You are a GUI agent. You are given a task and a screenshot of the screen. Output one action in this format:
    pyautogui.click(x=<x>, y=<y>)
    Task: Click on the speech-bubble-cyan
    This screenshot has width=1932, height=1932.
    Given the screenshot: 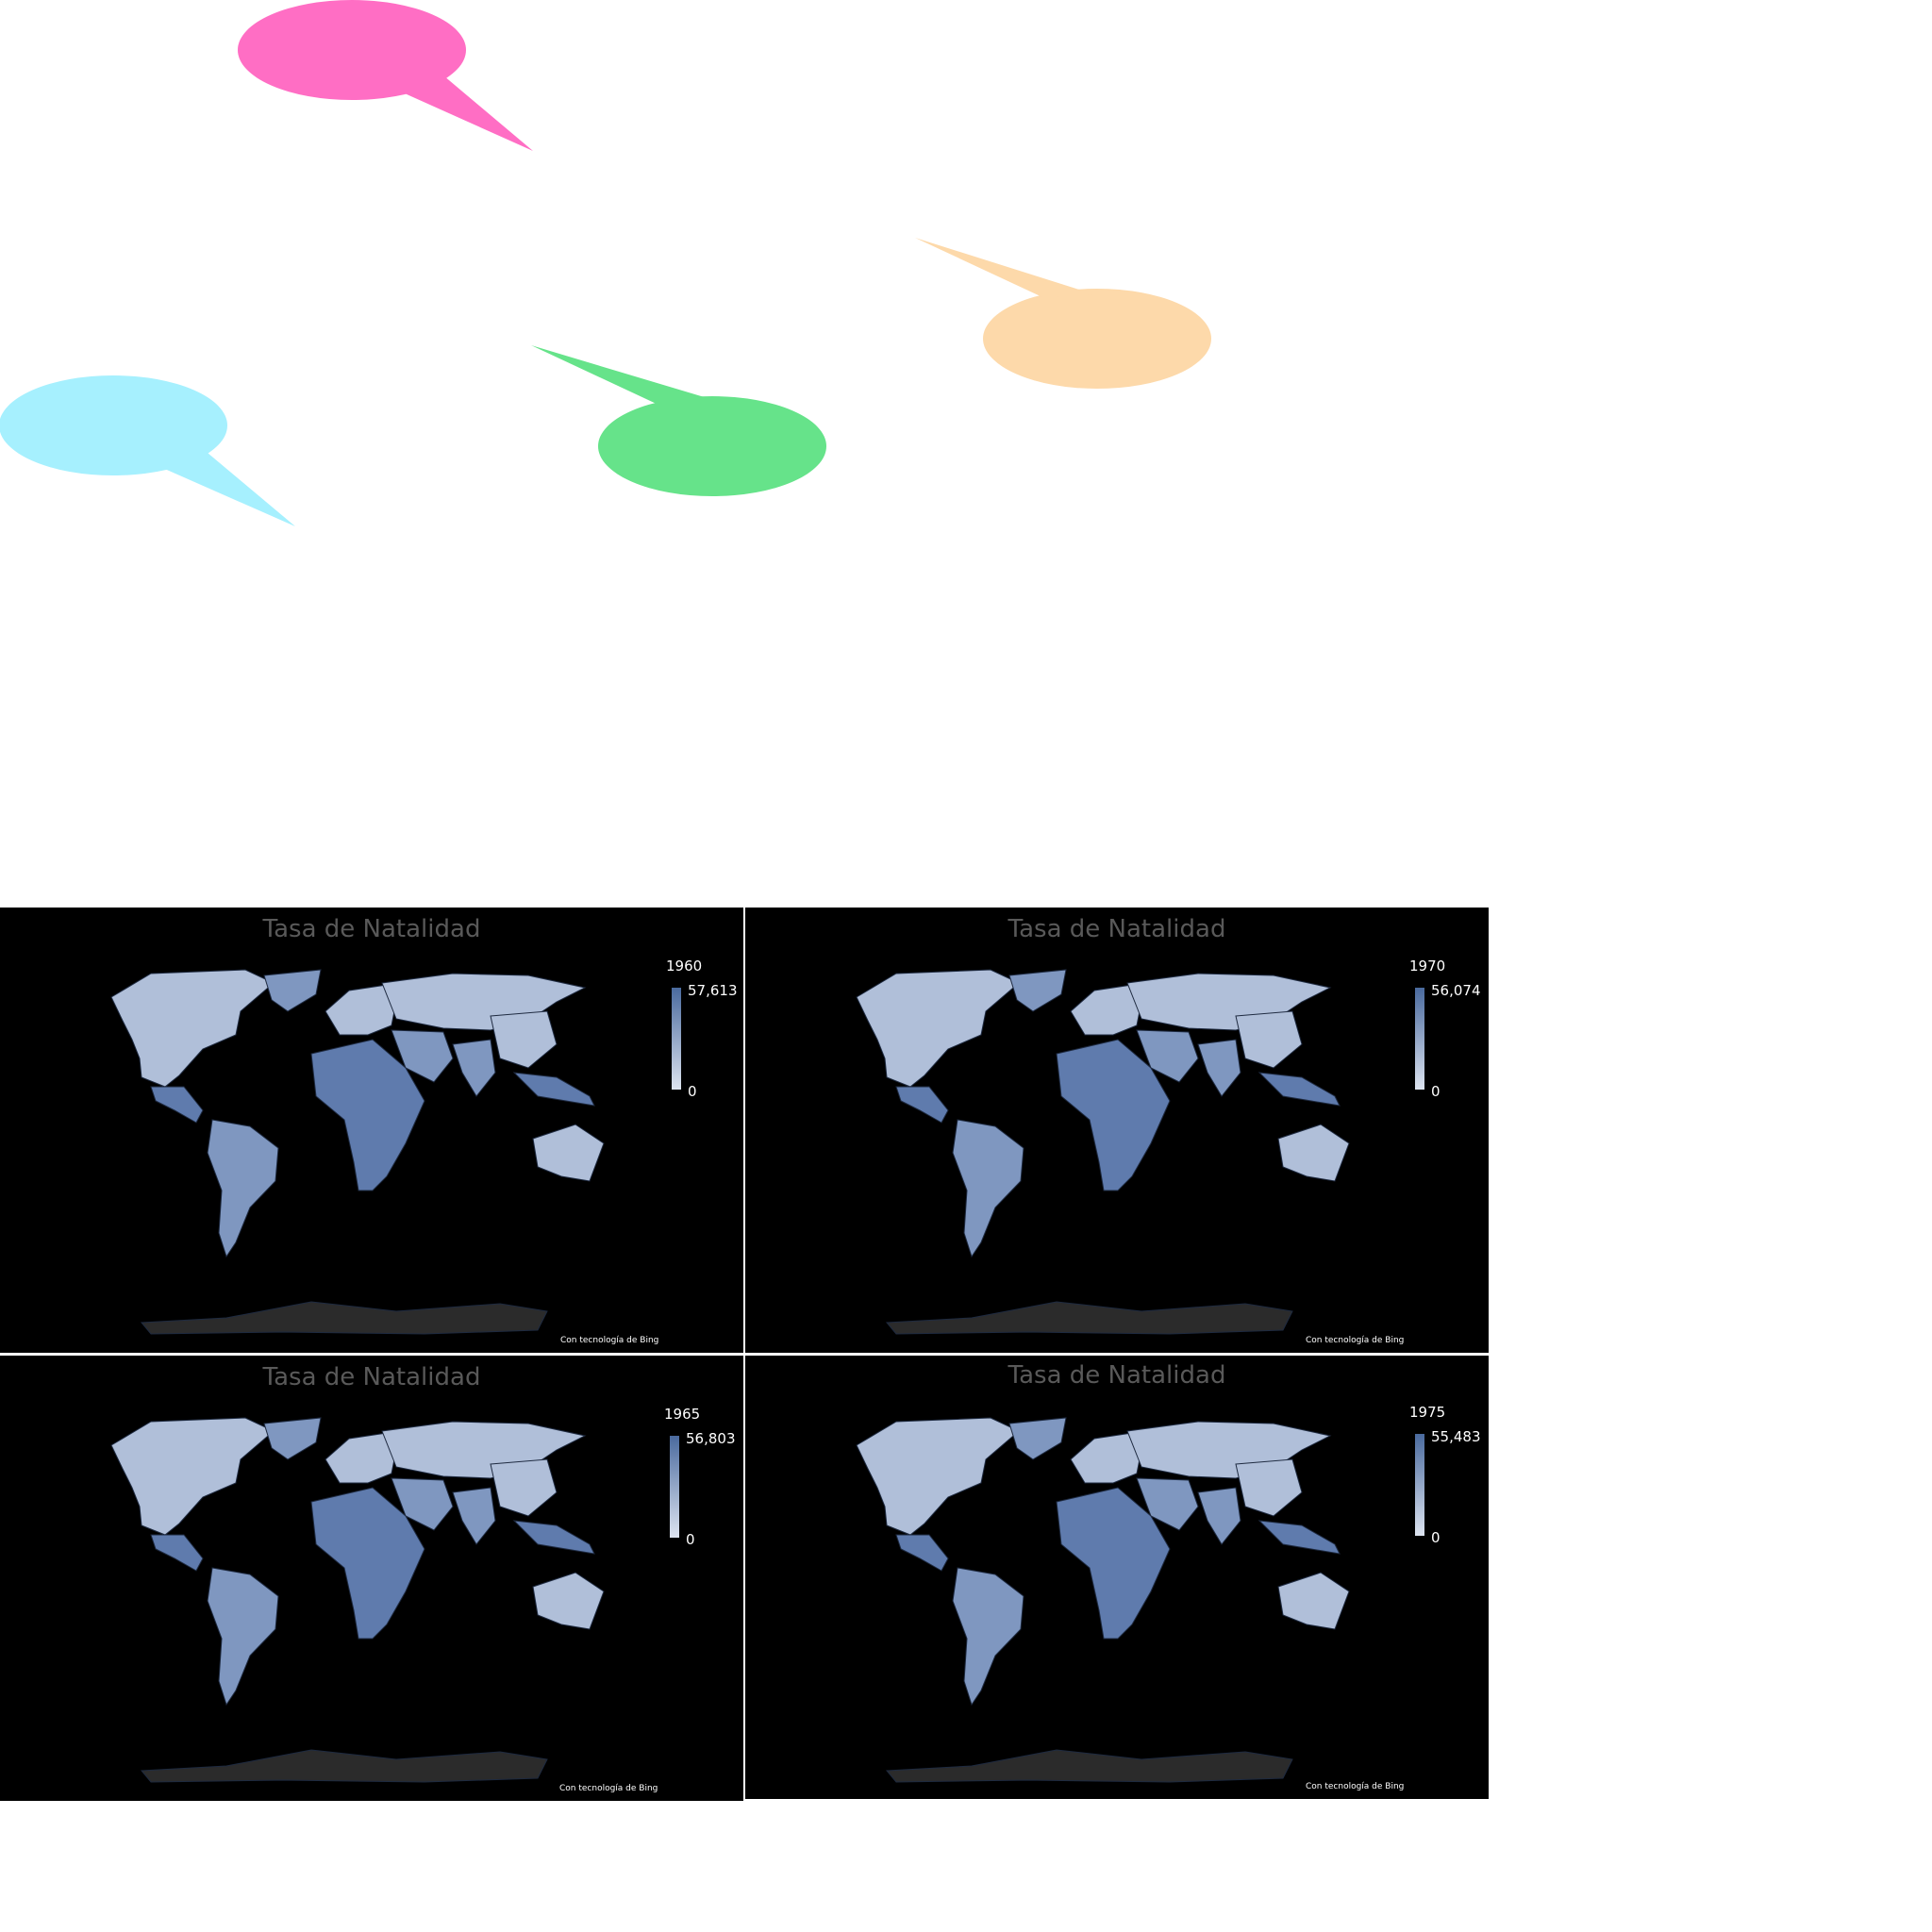 What is the action you would take?
    pyautogui.click(x=148, y=451)
    